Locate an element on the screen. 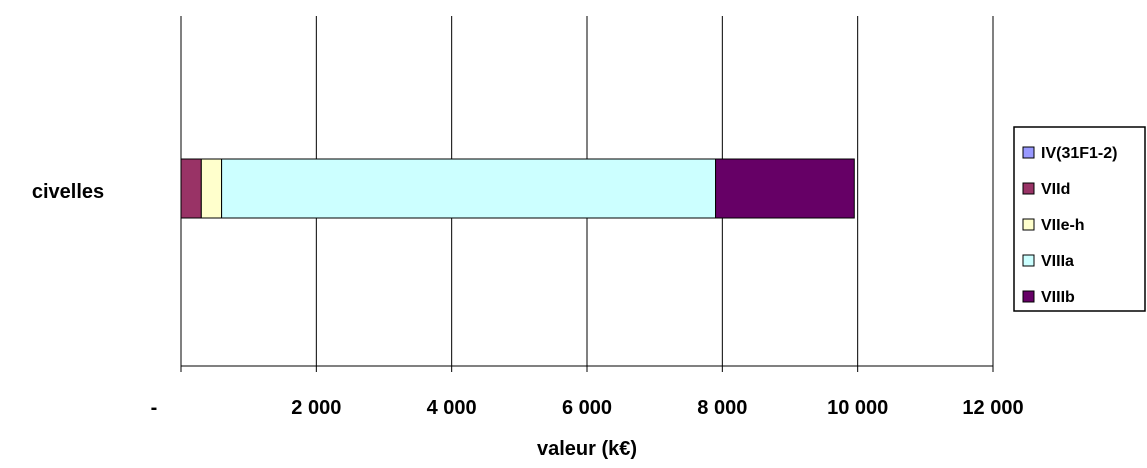  x-axis-title: valeur (k€) is located at coordinates (587, 449).